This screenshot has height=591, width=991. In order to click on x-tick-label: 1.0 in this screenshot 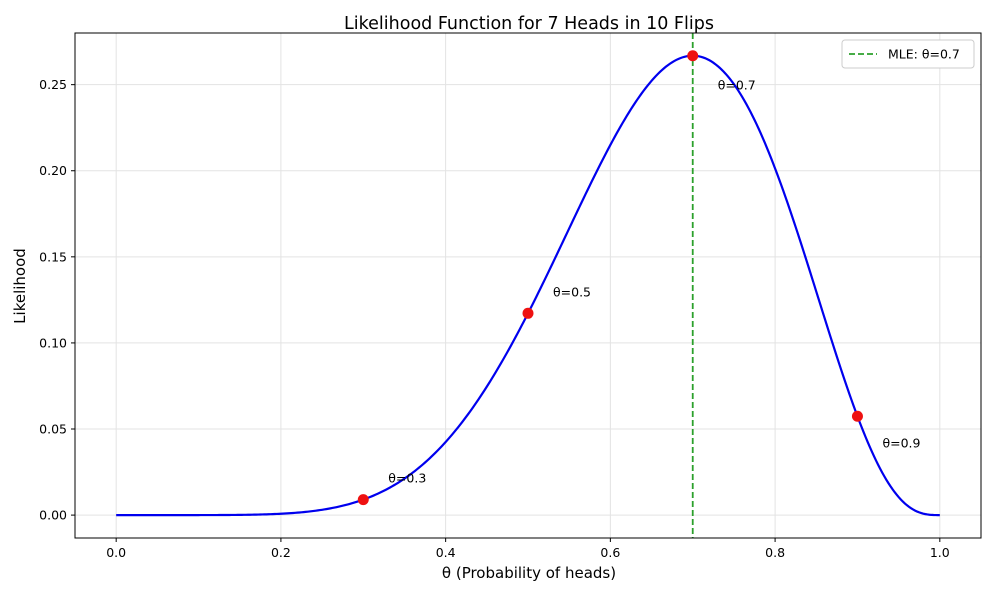, I will do `click(940, 552)`.